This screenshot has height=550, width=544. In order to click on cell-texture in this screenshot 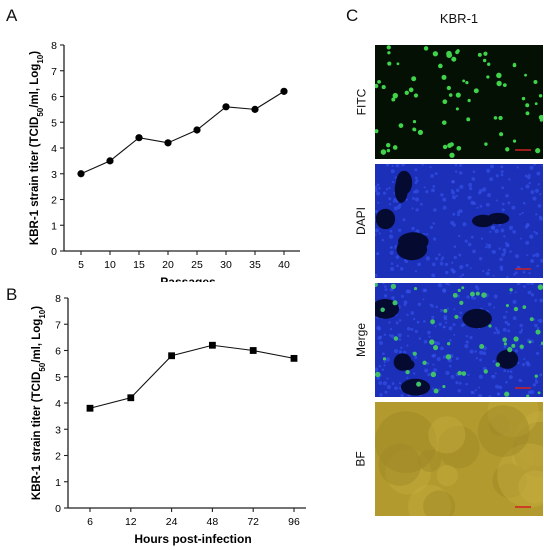, I will do `click(530, 487)`.